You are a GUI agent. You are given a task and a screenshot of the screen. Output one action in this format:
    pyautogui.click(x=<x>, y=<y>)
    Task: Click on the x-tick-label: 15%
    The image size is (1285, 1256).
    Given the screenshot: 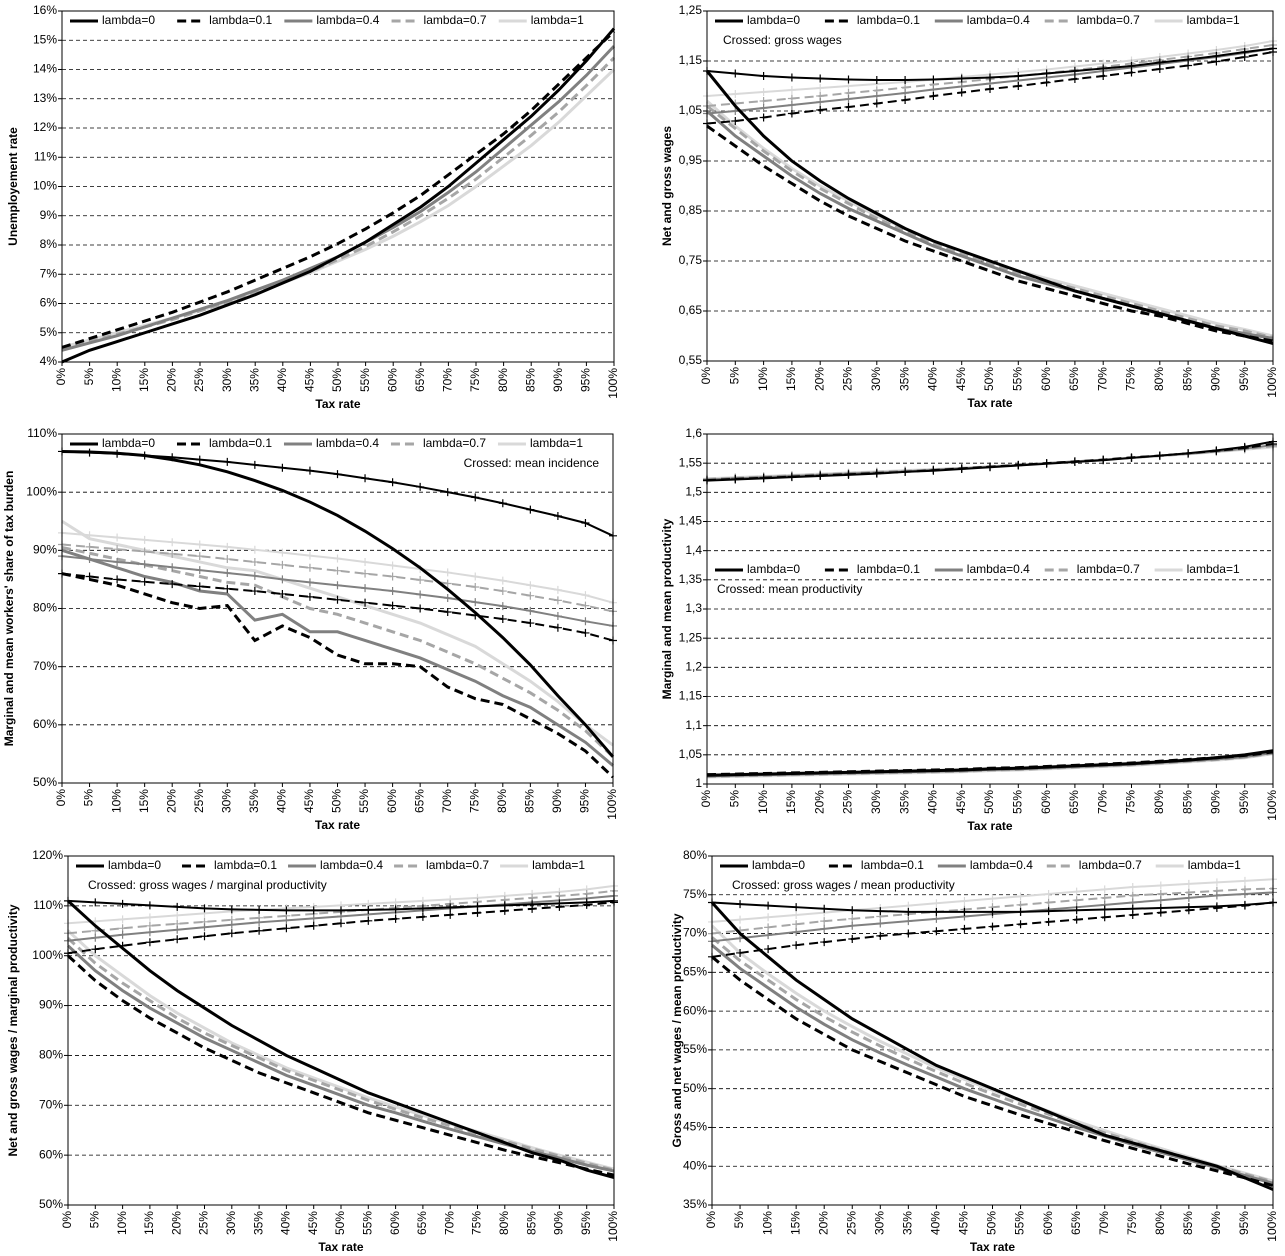 What is the action you would take?
    pyautogui.click(x=149, y=1223)
    